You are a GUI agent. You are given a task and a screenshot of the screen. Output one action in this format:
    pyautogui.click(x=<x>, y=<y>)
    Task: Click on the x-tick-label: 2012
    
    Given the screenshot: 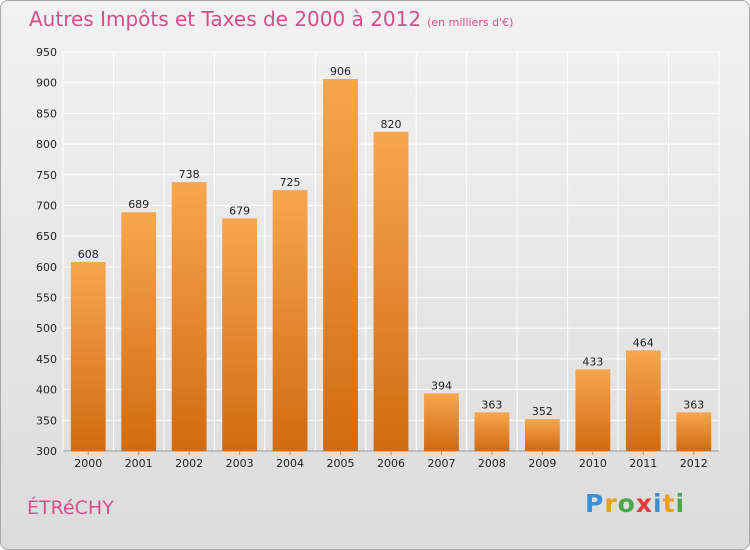 What is the action you would take?
    pyautogui.click(x=694, y=463)
    